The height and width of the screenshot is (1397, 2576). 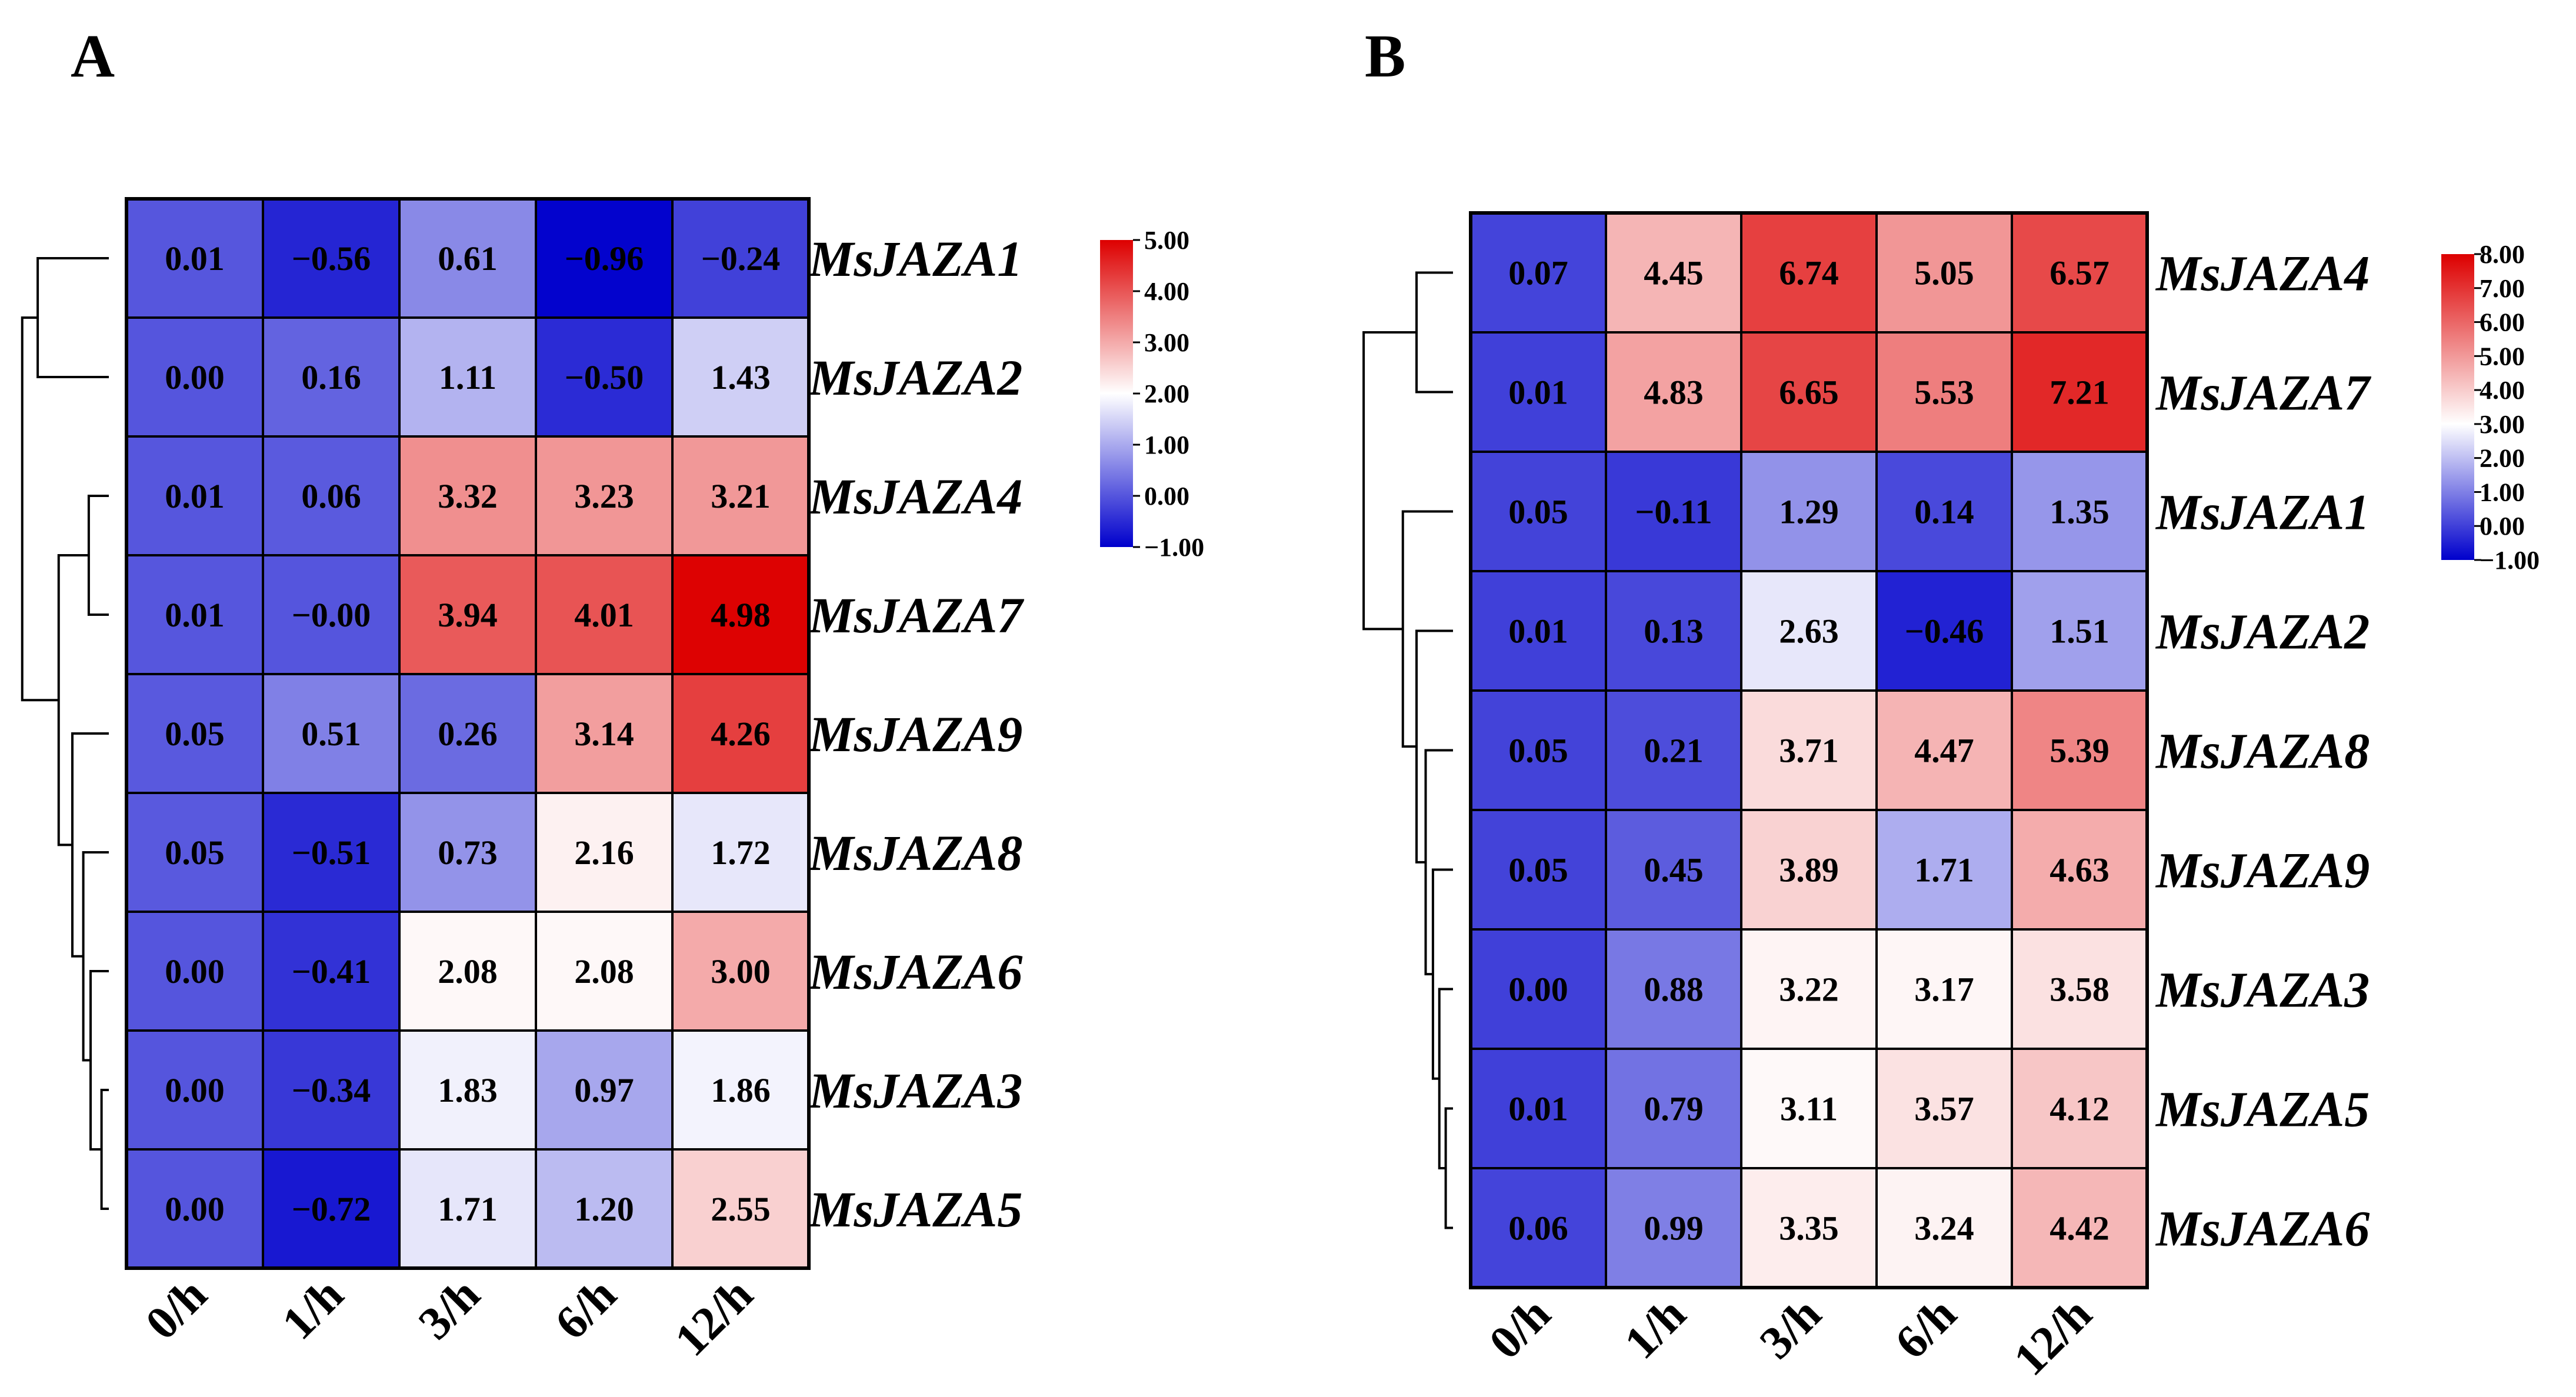 I want to click on cell-value-label: −0.50, so click(x=604, y=377).